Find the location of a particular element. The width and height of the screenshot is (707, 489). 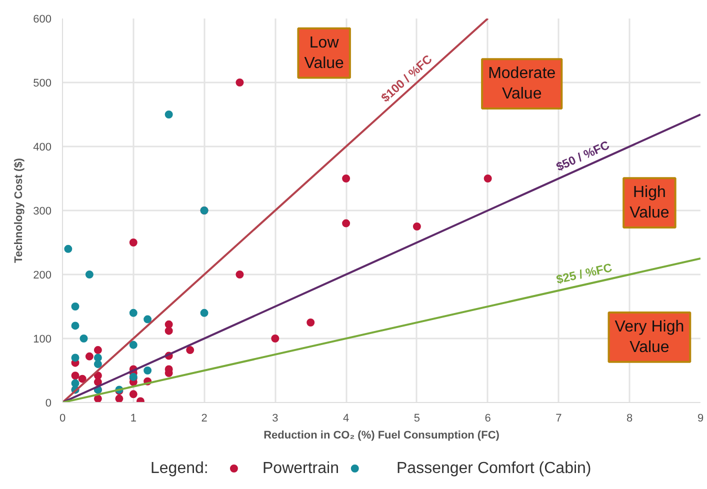

annotation: Moderate Value is located at coordinates (522, 83).